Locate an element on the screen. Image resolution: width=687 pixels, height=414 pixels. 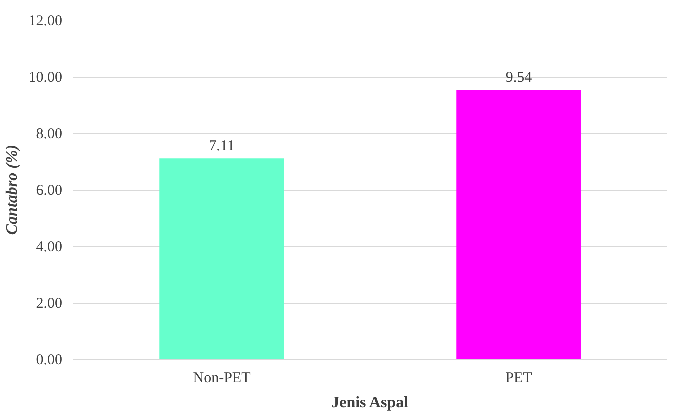
x-tick-label: PET is located at coordinates (519, 378).